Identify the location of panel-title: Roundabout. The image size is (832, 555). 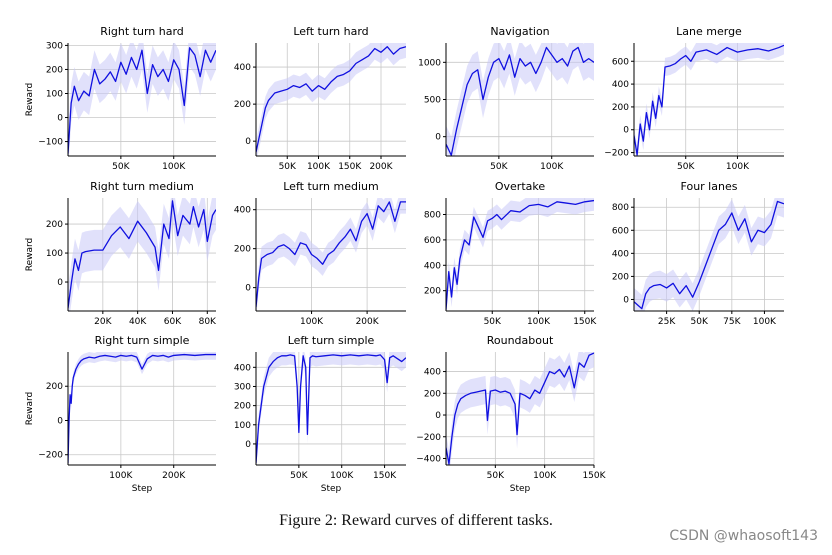
(520, 340).